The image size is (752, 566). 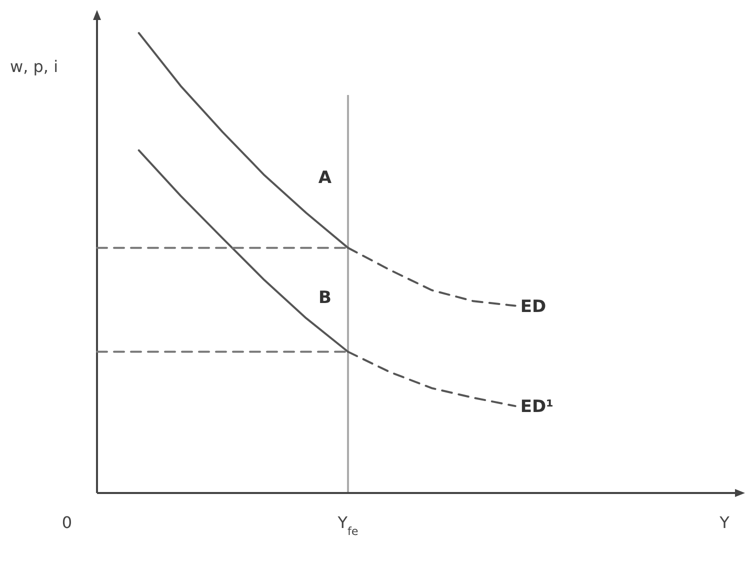 What do you see at coordinates (537, 407) in the screenshot?
I see `series-label: ED¹` at bounding box center [537, 407].